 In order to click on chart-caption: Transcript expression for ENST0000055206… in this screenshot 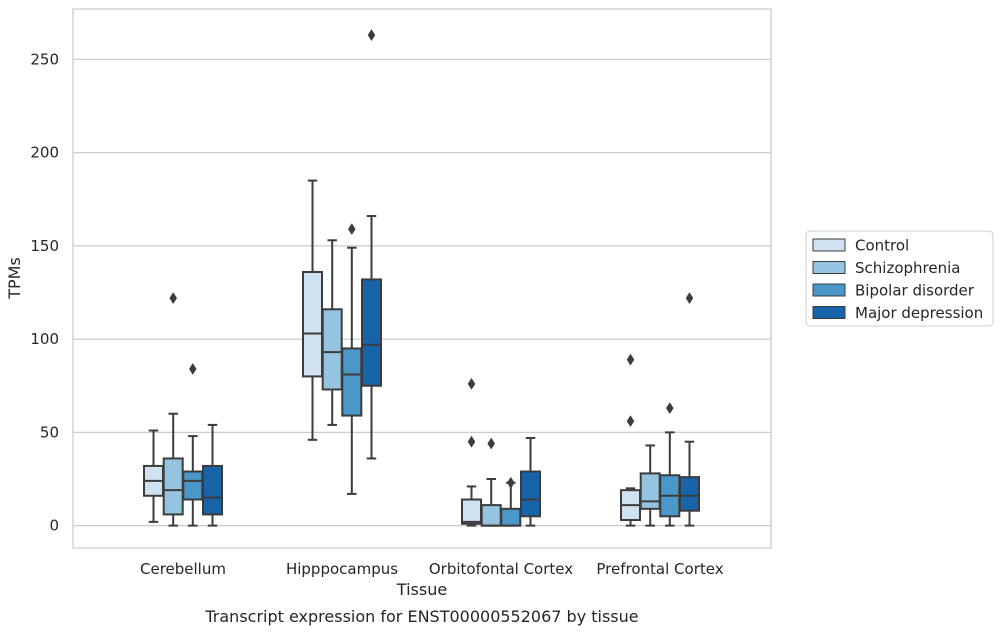, I will do `click(421, 616)`.